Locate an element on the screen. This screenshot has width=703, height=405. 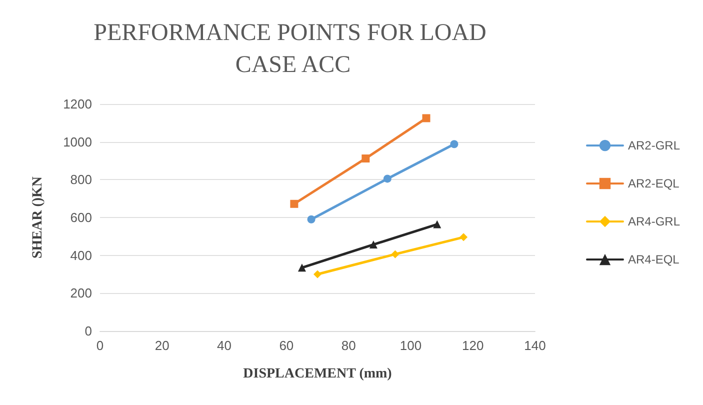
x-axis-title: DISPLACEMENT (mm) is located at coordinates (317, 374).